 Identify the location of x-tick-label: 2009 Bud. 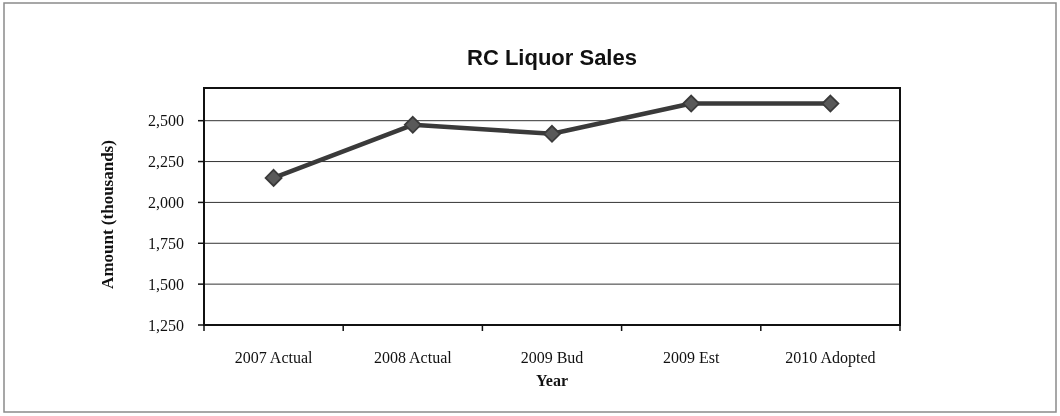
(552, 357).